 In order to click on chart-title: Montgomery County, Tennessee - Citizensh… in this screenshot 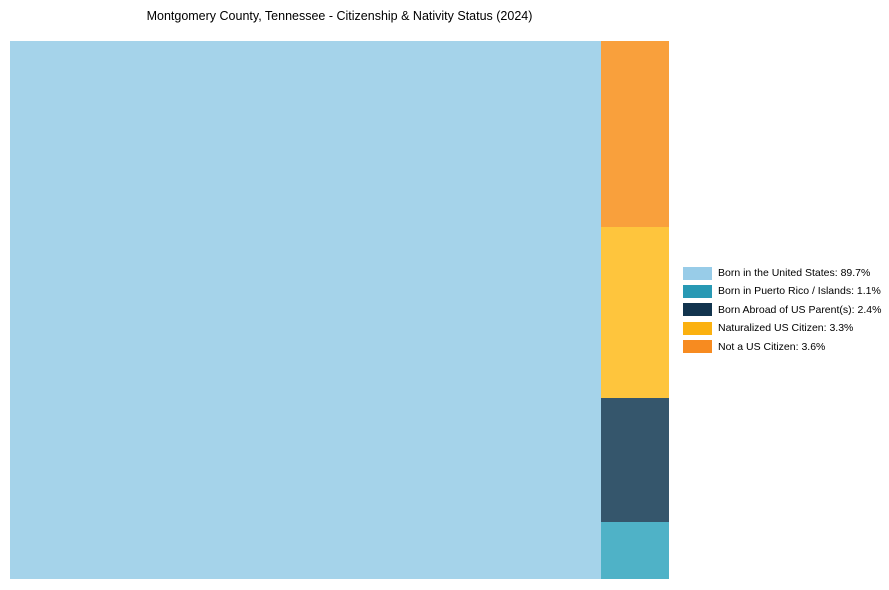, I will do `click(339, 16)`.